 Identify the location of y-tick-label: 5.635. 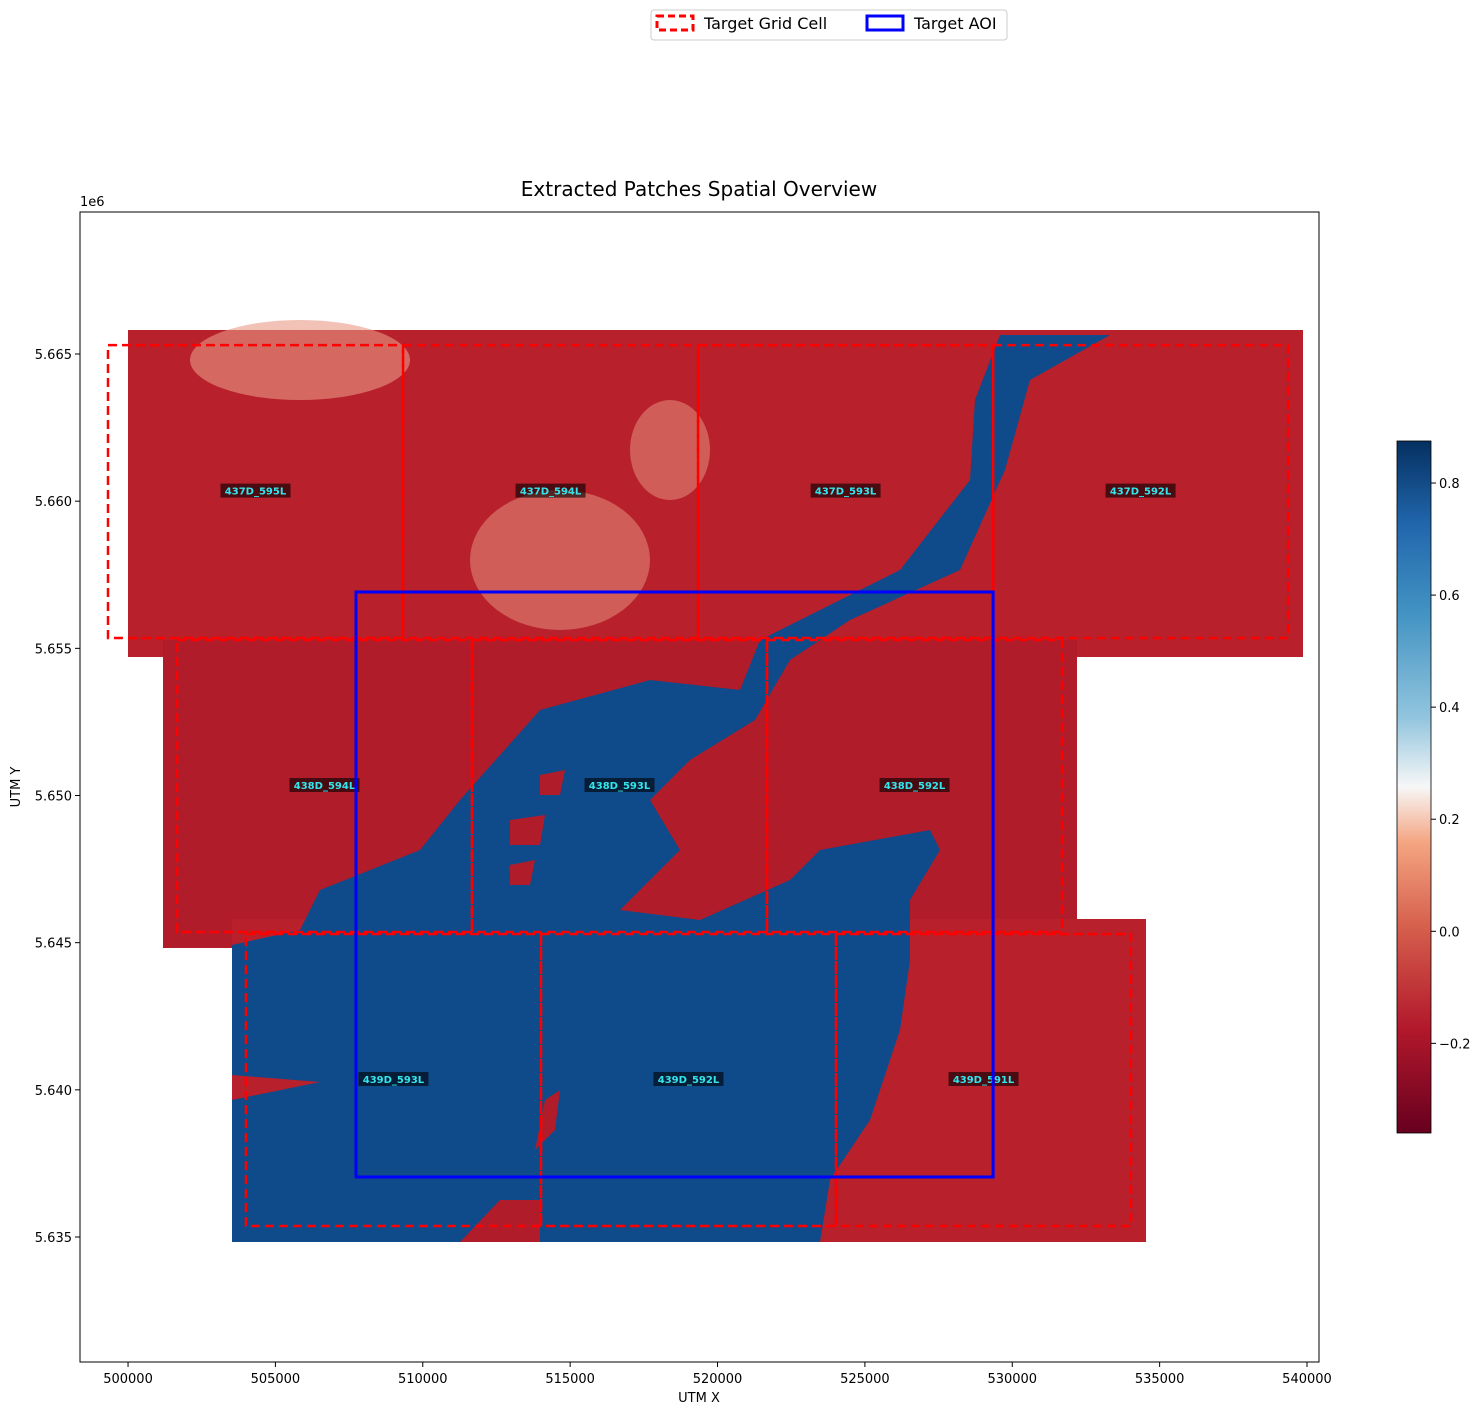
(53, 1238).